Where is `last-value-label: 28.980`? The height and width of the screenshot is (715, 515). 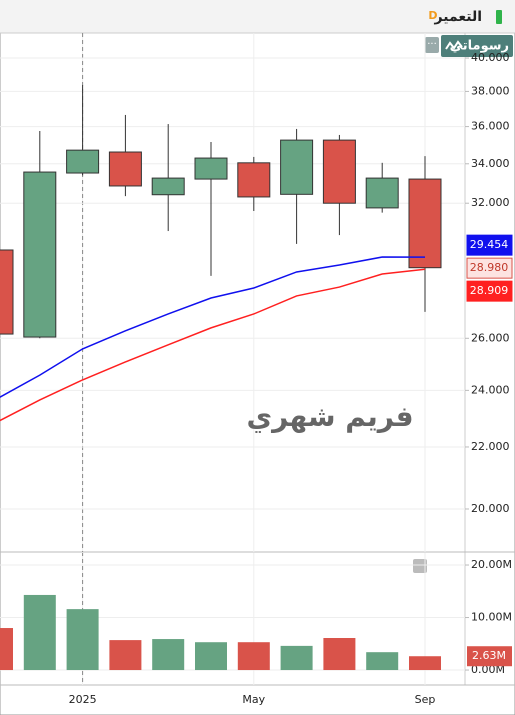 last-value-label: 28.980 is located at coordinates (489, 267).